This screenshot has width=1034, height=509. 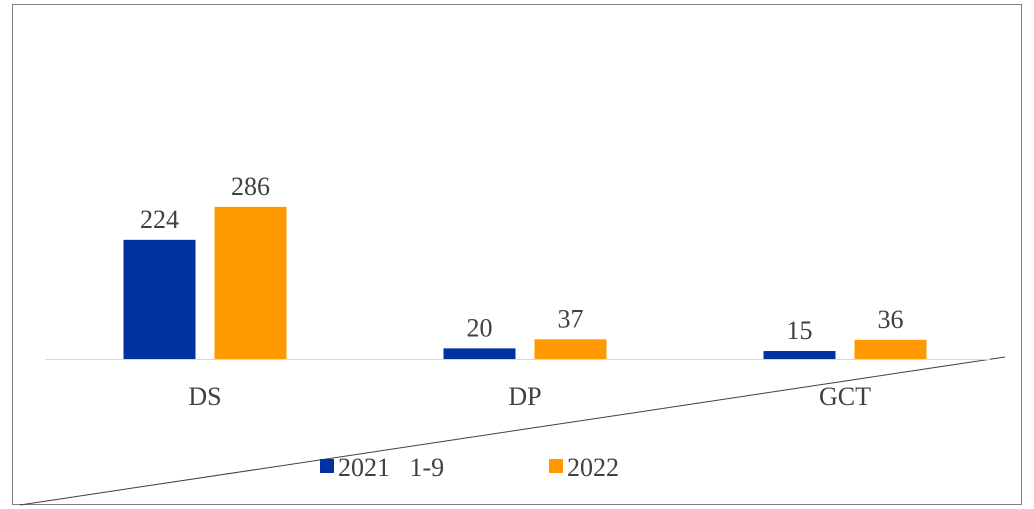 I want to click on x-tick-label: GCT, so click(x=845, y=396).